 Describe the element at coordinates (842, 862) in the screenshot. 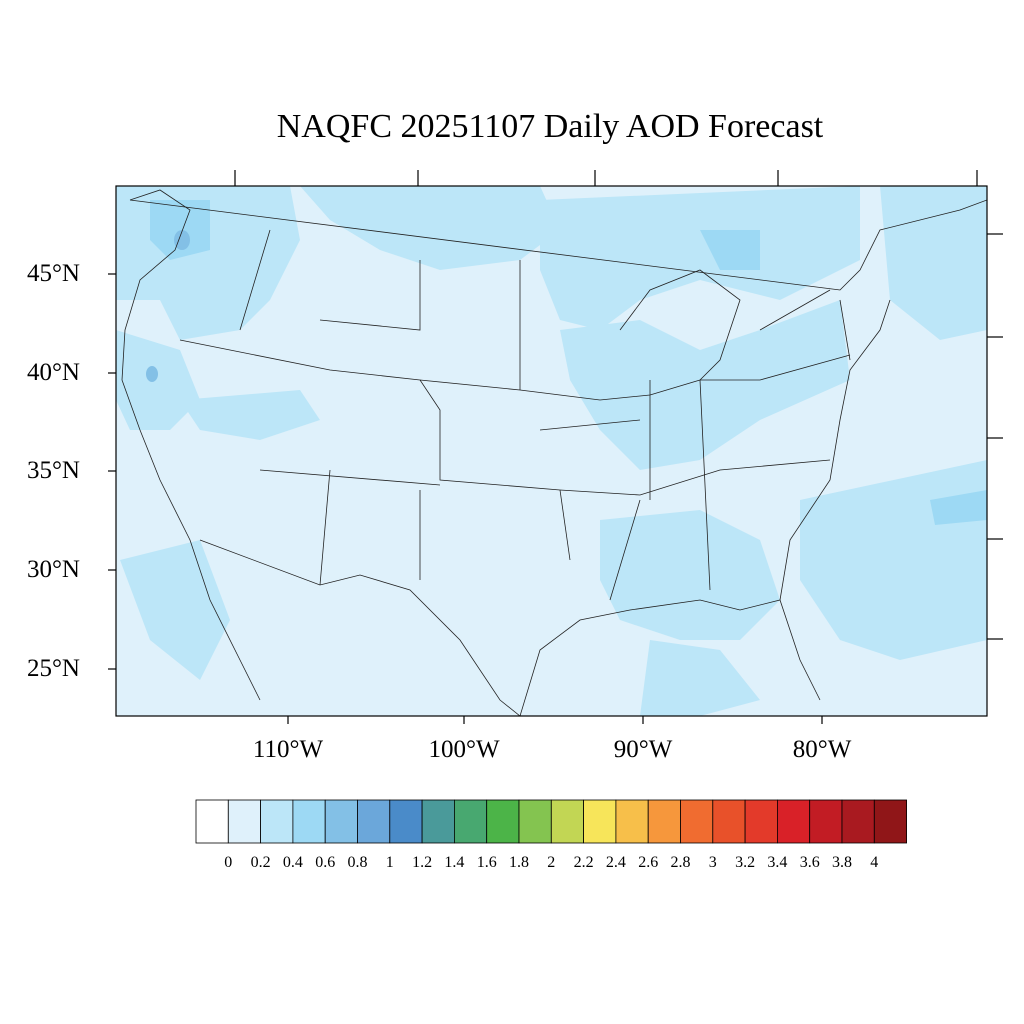

I see `colorbar-tick-label: 3.8` at that location.